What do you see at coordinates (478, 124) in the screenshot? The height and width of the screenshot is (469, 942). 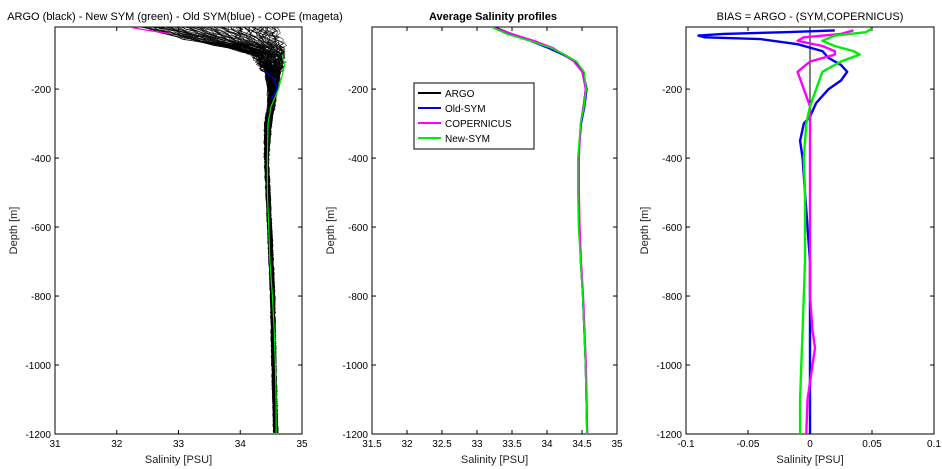 I see `legend-entry: COPERNICUS` at bounding box center [478, 124].